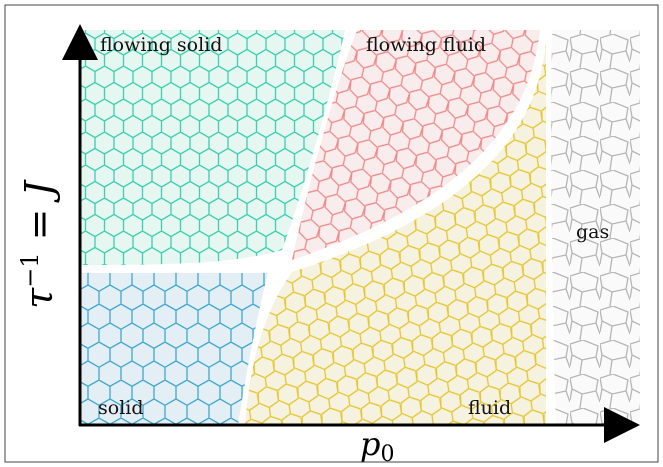  Describe the element at coordinates (121, 408) in the screenshot. I see `region-label: solid` at that location.